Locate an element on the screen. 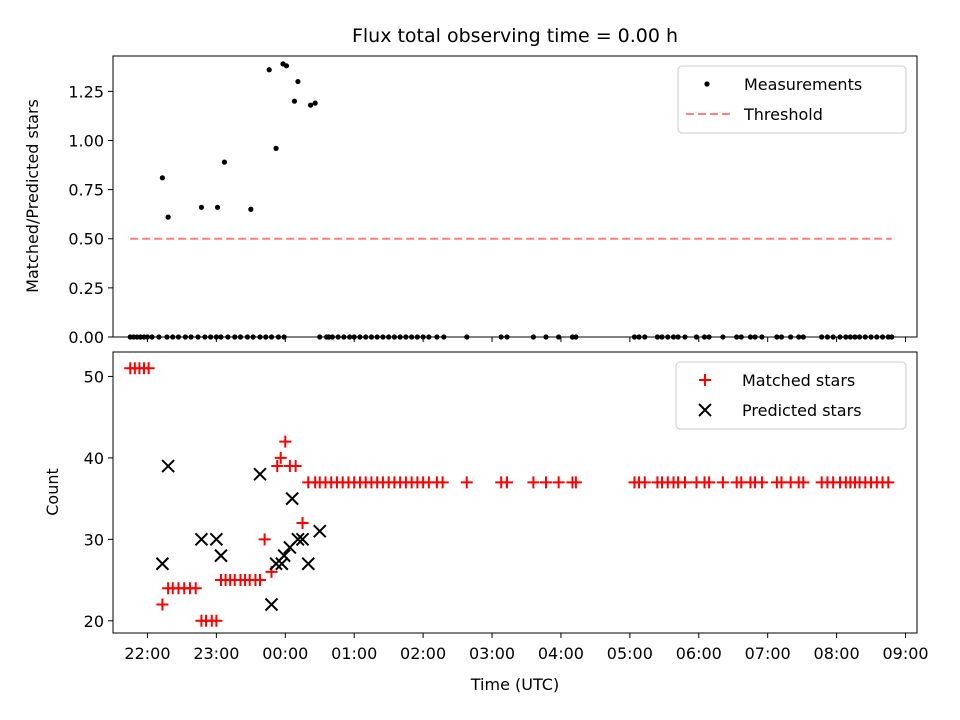  legend-measurements-marker is located at coordinates (707, 84).